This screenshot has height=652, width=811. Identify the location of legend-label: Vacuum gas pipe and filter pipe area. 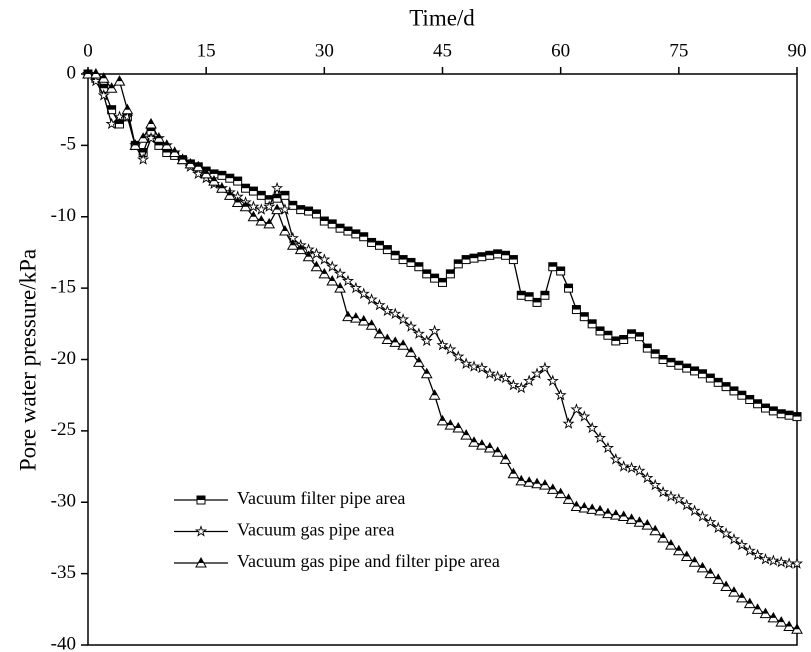
(368, 561).